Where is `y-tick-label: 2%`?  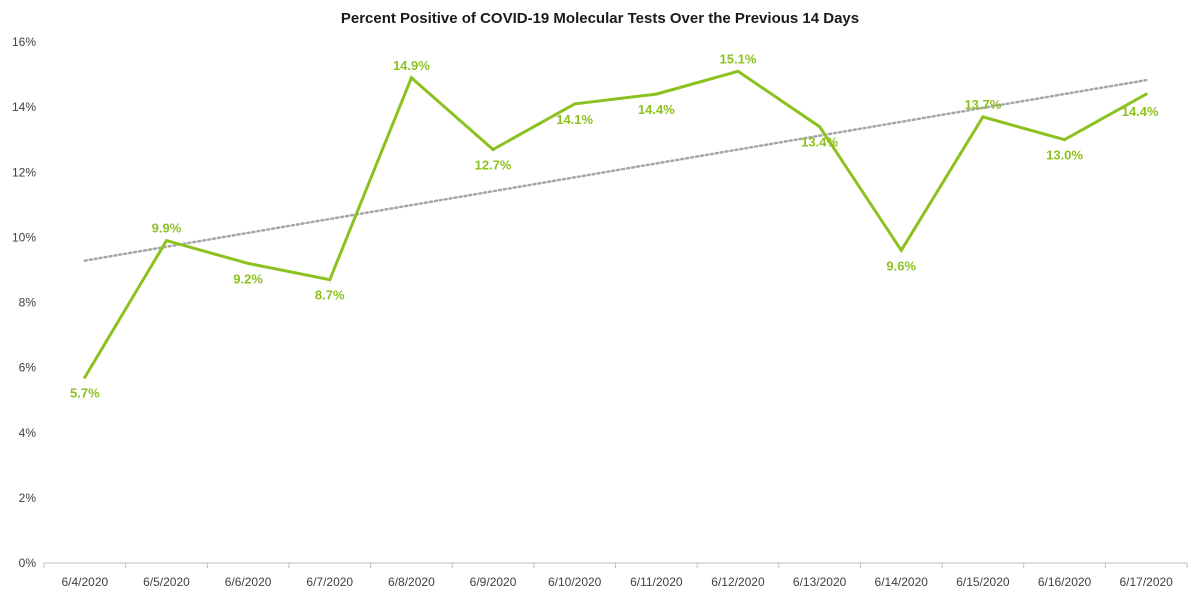
y-tick-label: 2% is located at coordinates (28, 498).